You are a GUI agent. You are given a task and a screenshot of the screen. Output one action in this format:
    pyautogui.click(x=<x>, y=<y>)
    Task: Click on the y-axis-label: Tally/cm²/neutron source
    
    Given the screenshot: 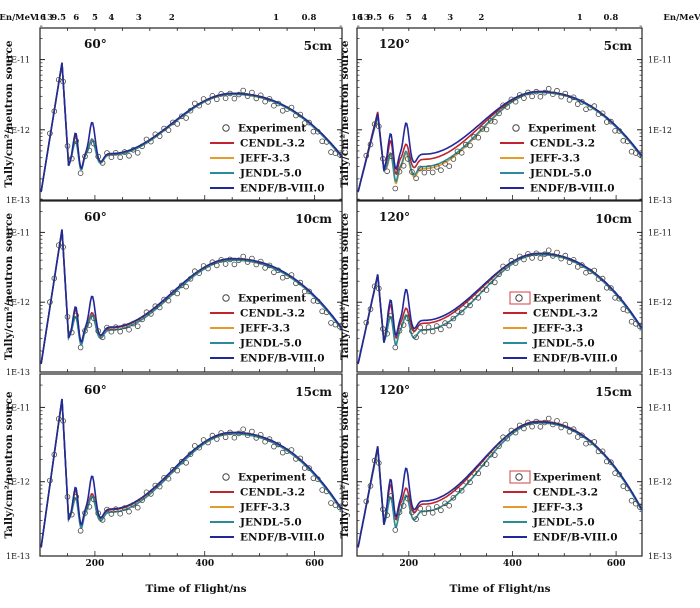 What is the action you would take?
    pyautogui.click(x=345, y=287)
    